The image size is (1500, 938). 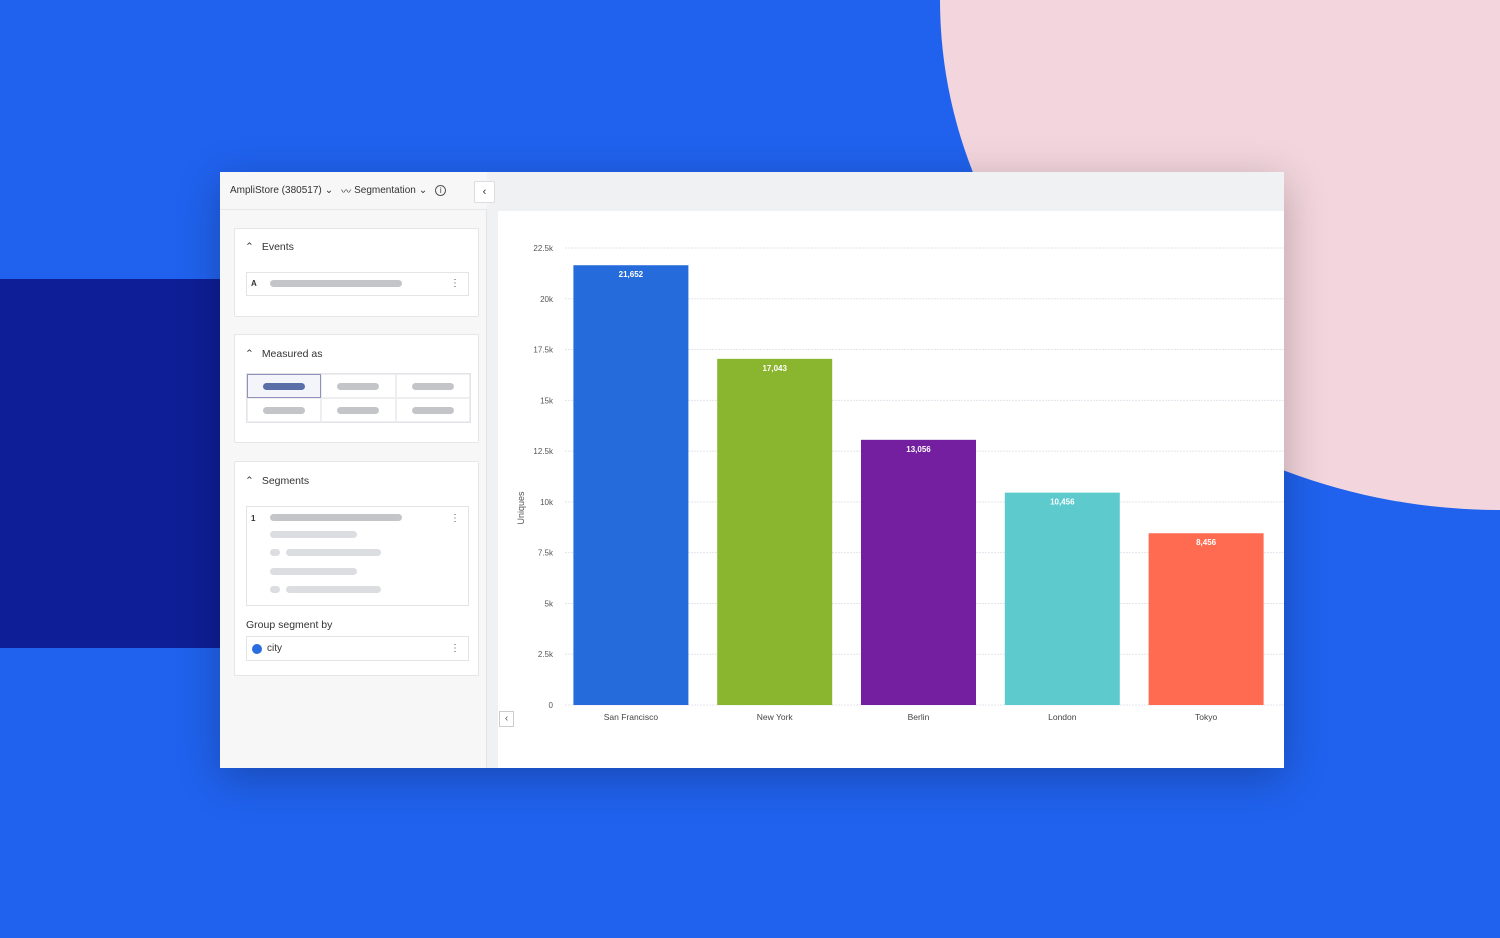 I want to click on events-title: Events, so click(x=277, y=247).